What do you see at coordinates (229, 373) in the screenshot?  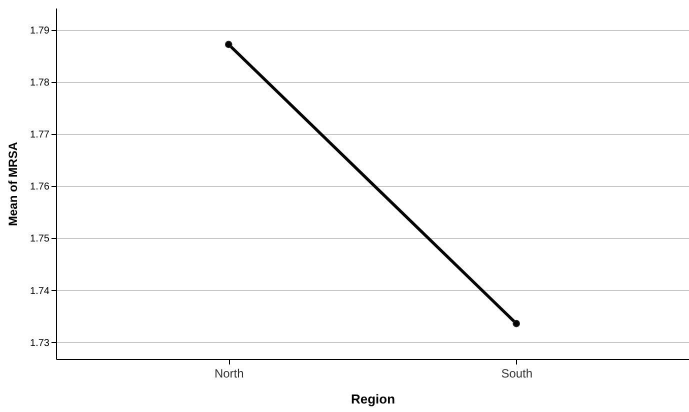 I see `x-tick-label: North` at bounding box center [229, 373].